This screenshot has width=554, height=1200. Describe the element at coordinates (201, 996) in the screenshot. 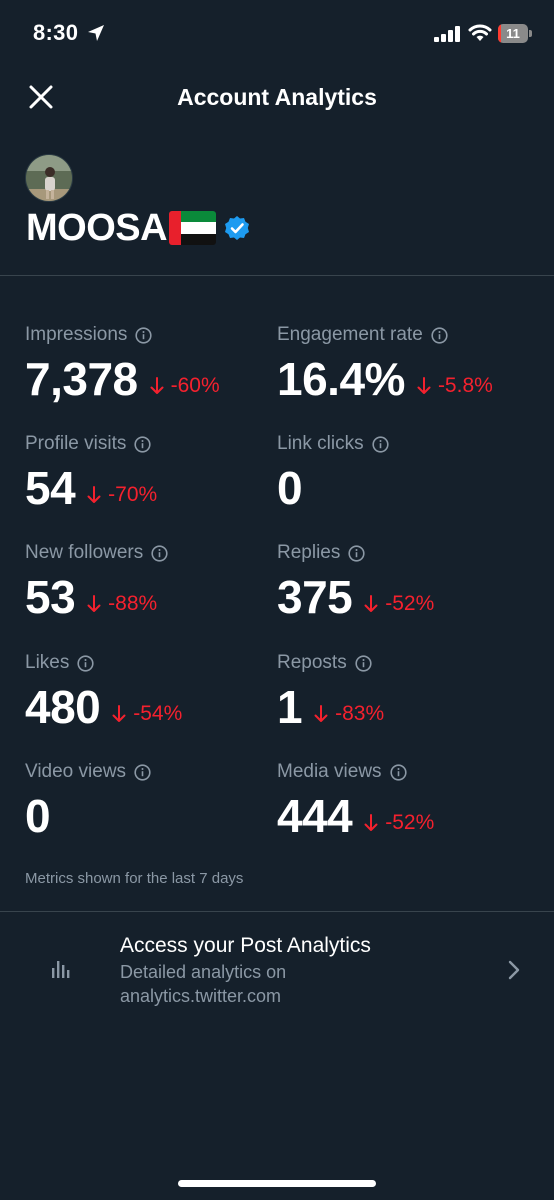

I see `post-analytics-url: analytics.twitter.com` at that location.